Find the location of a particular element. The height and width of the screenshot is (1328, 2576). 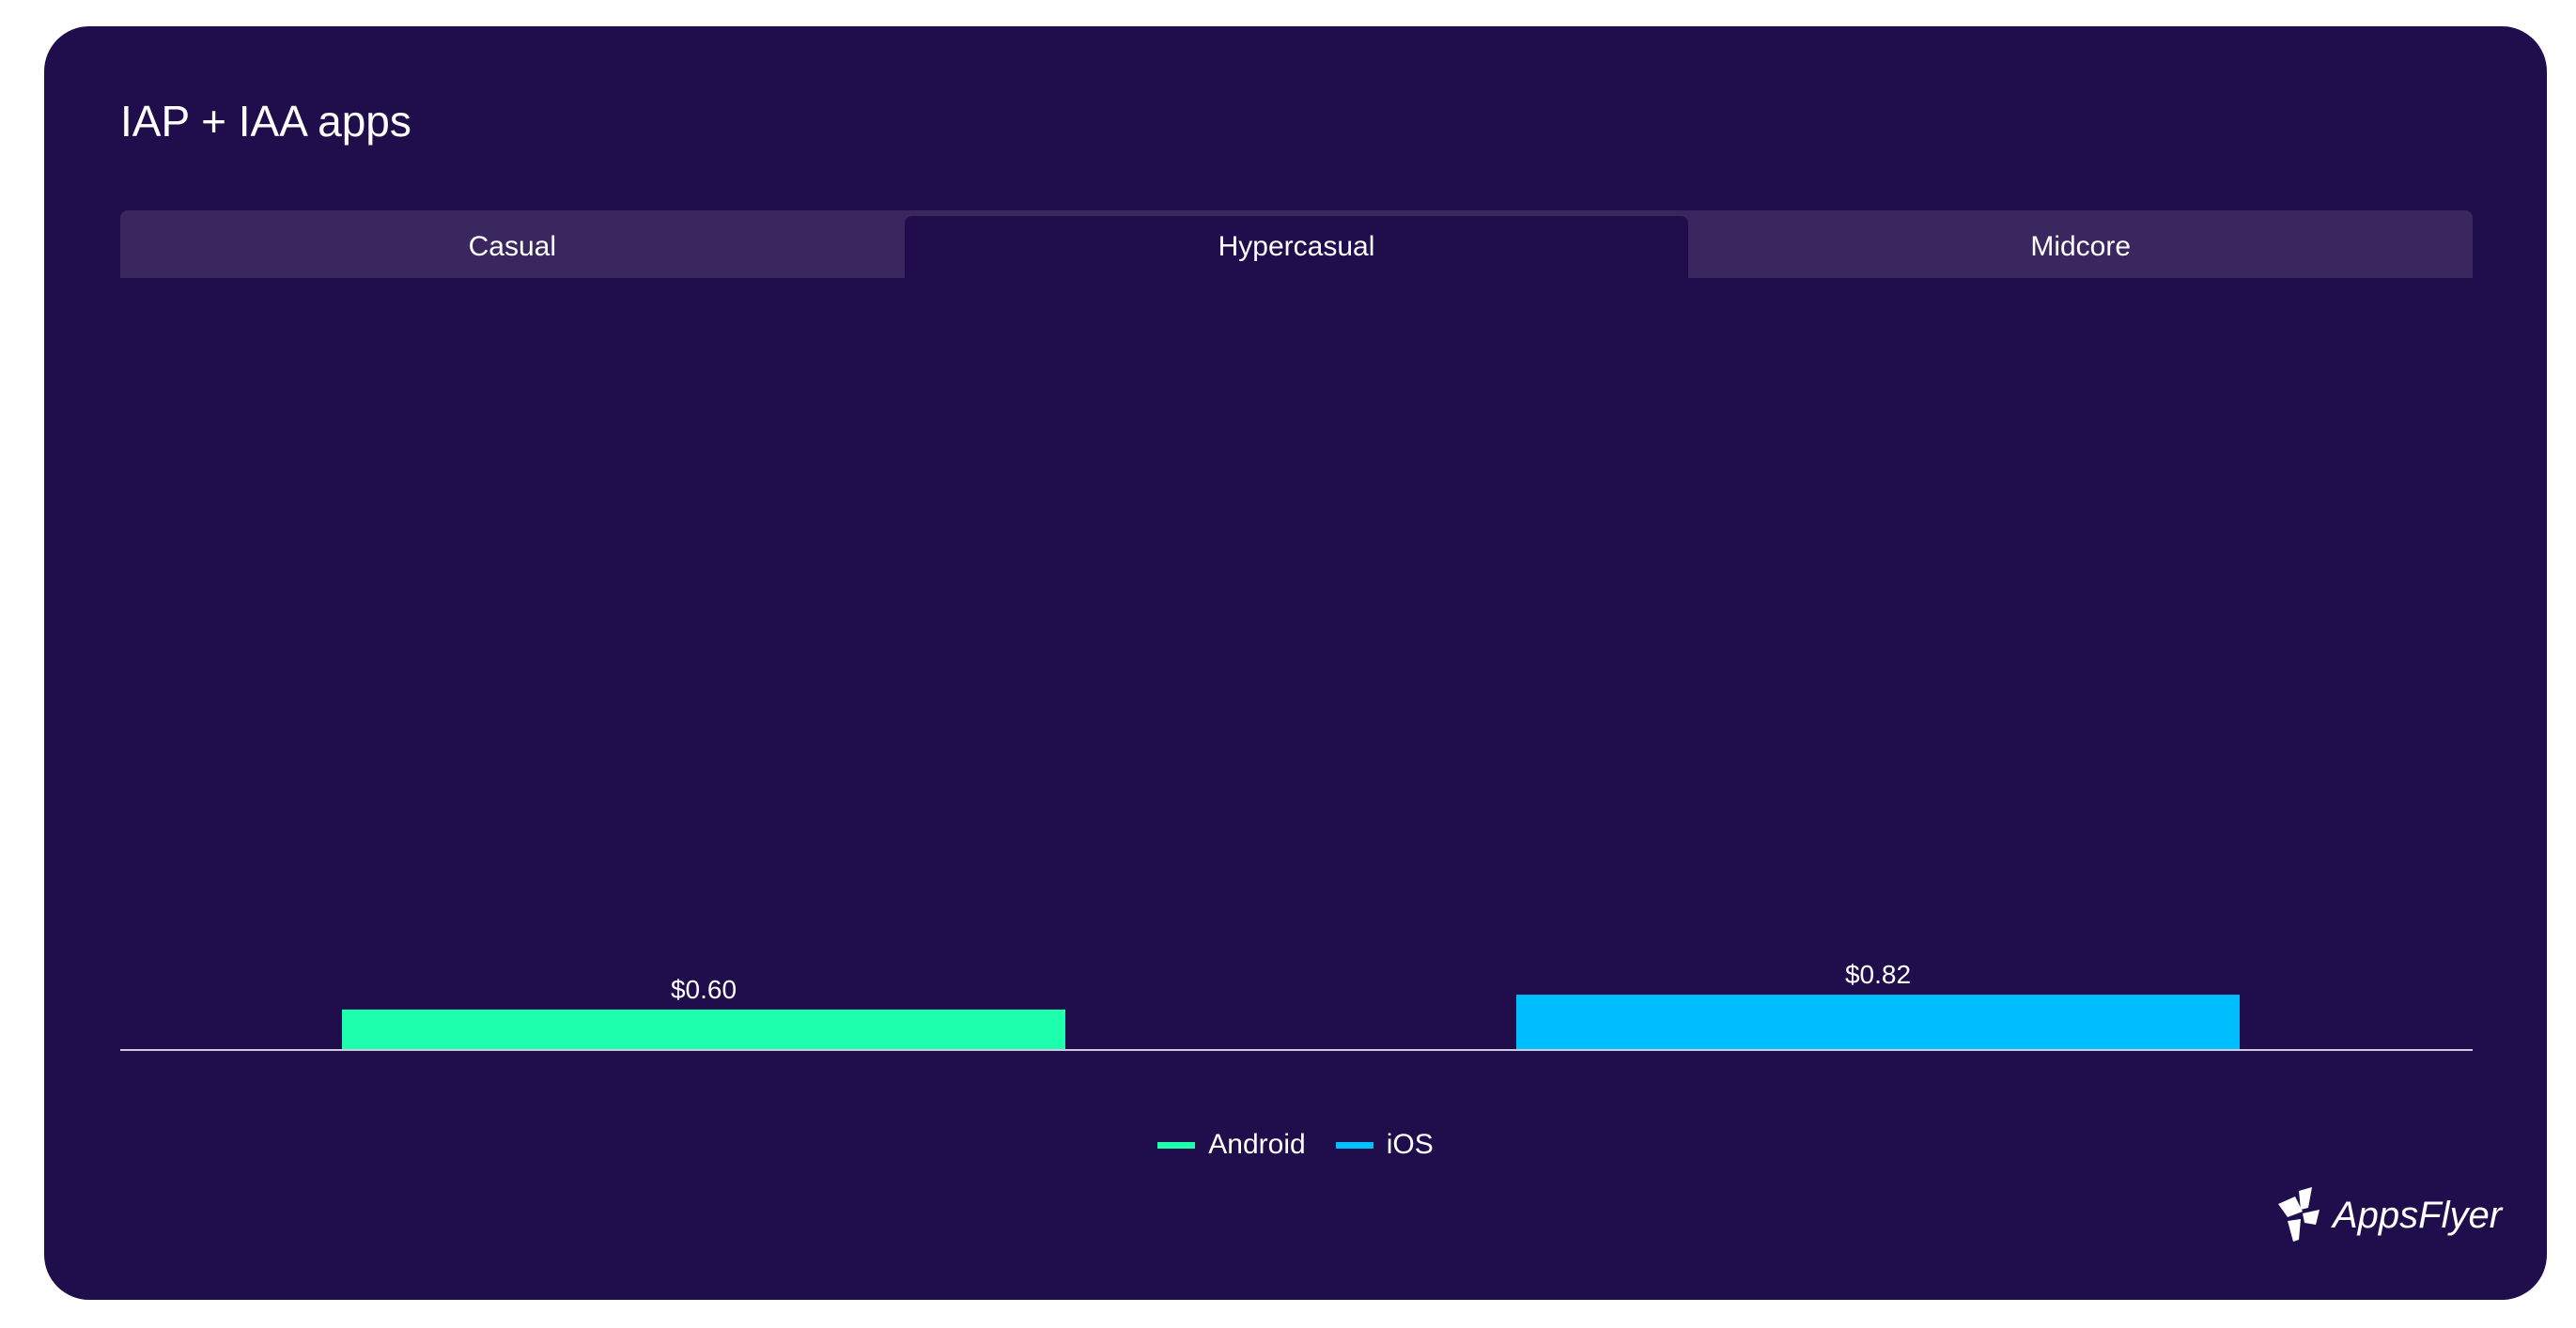

legend-swatch-android is located at coordinates (1177, 1145).